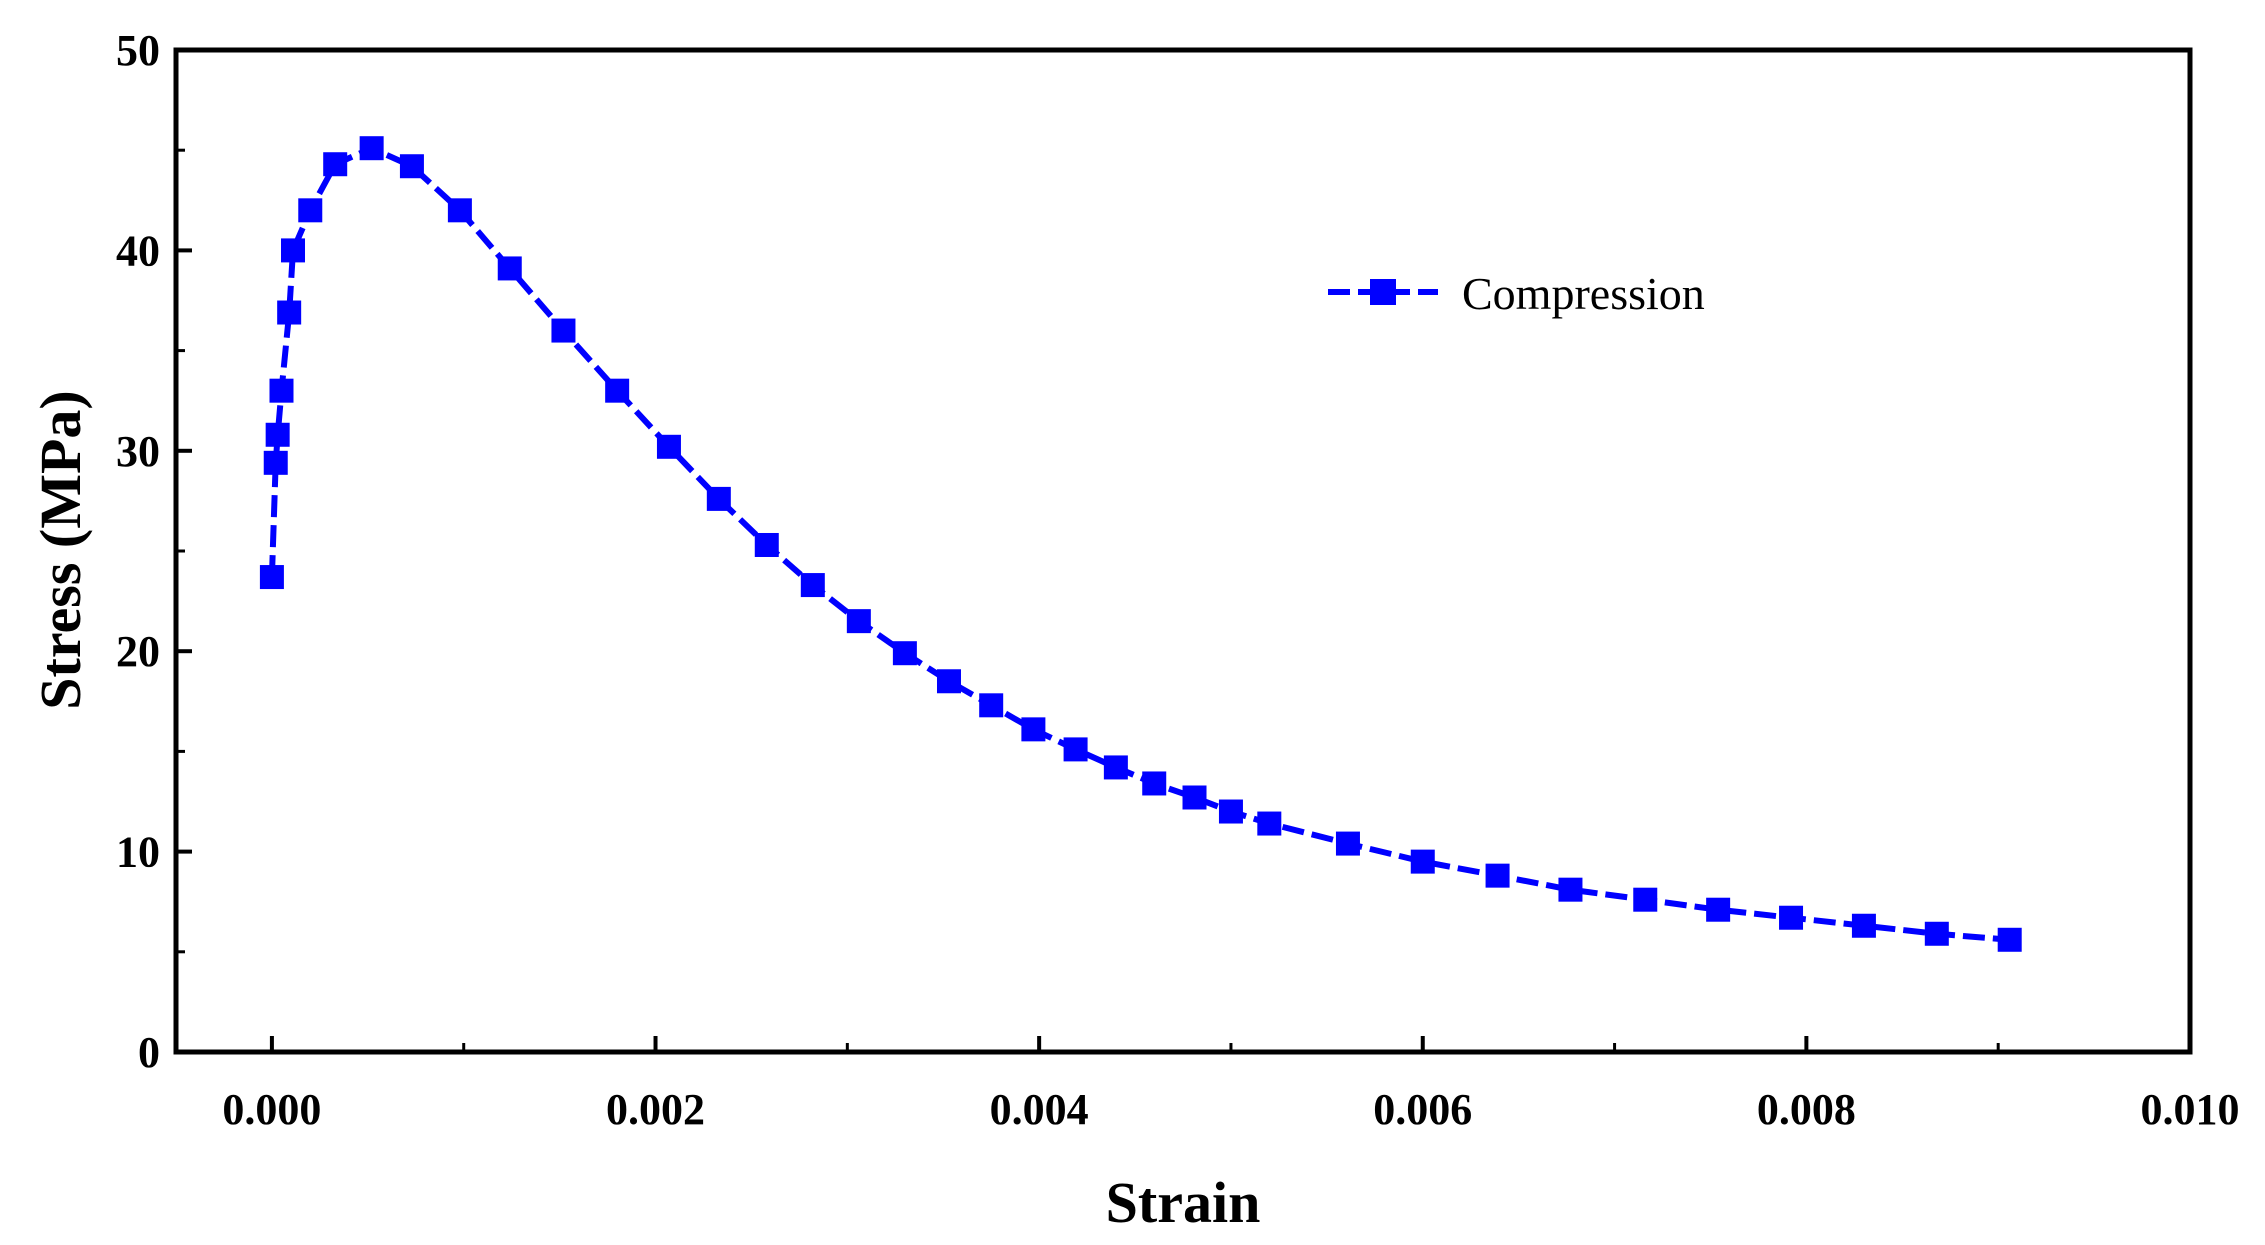 This screenshot has width=2265, height=1245. What do you see at coordinates (1422, 1109) in the screenshot?
I see `x-tick-label: 0.006` at bounding box center [1422, 1109].